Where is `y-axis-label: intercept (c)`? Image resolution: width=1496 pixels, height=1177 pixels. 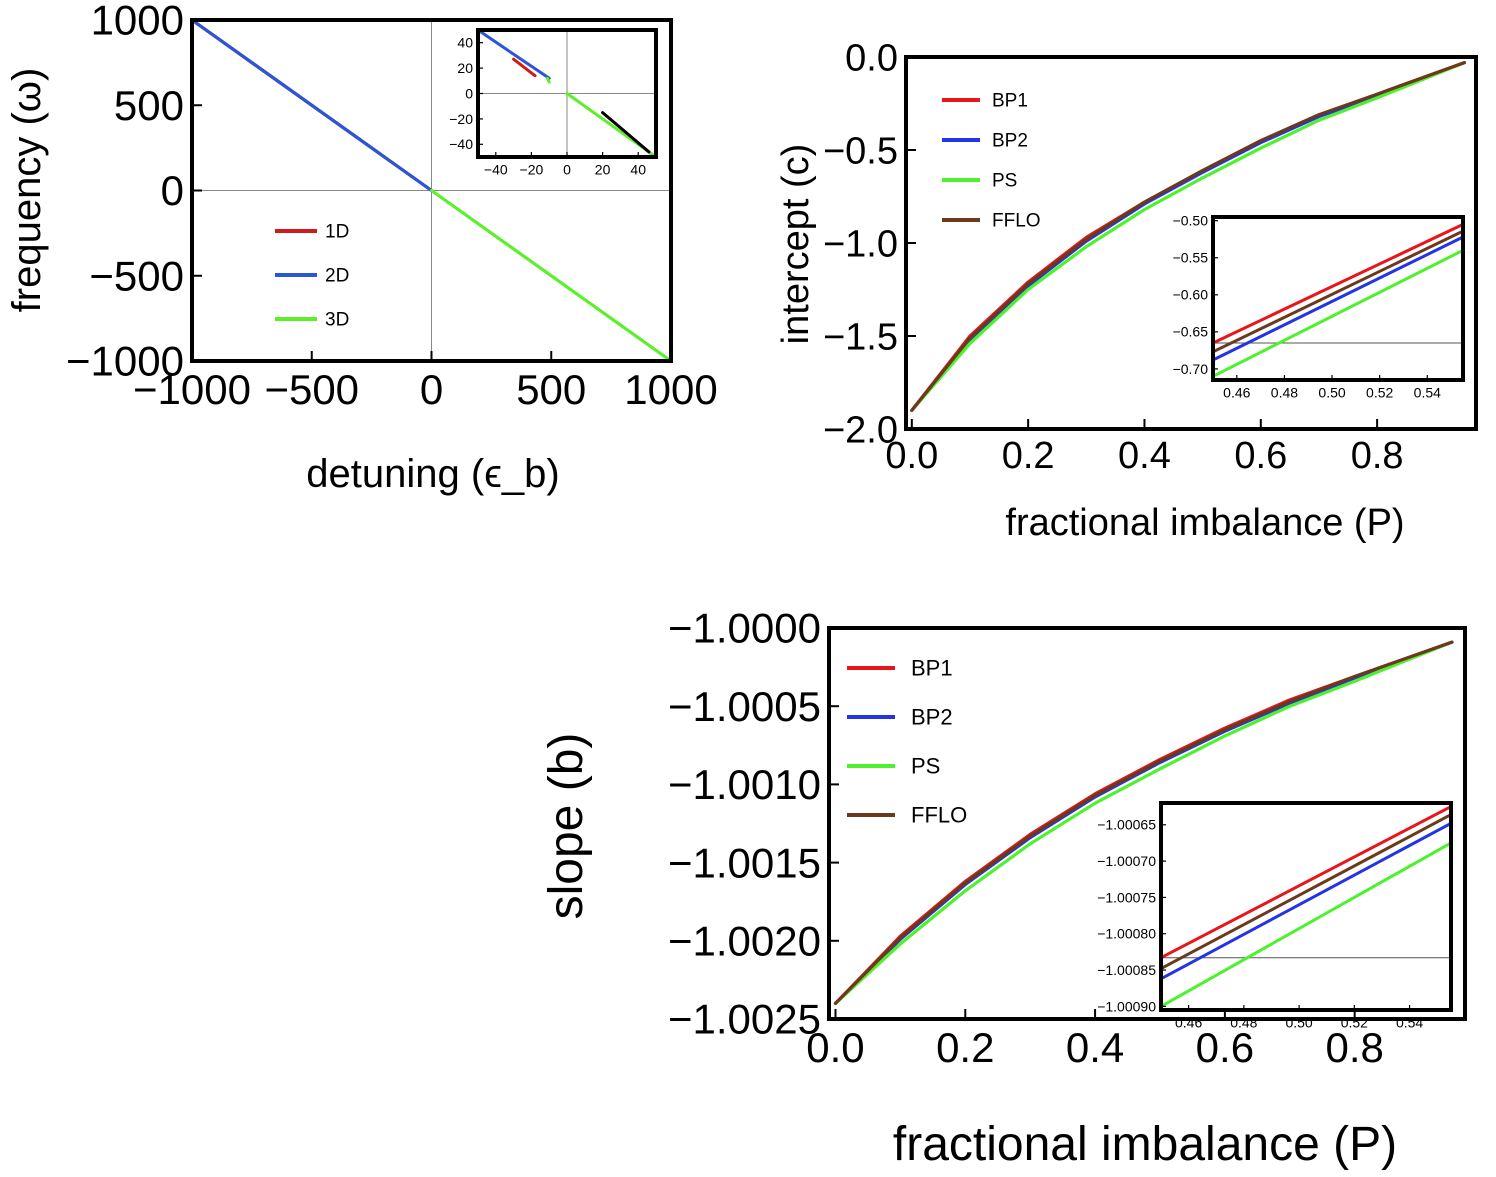 y-axis-label: intercept (c) is located at coordinates (796, 244).